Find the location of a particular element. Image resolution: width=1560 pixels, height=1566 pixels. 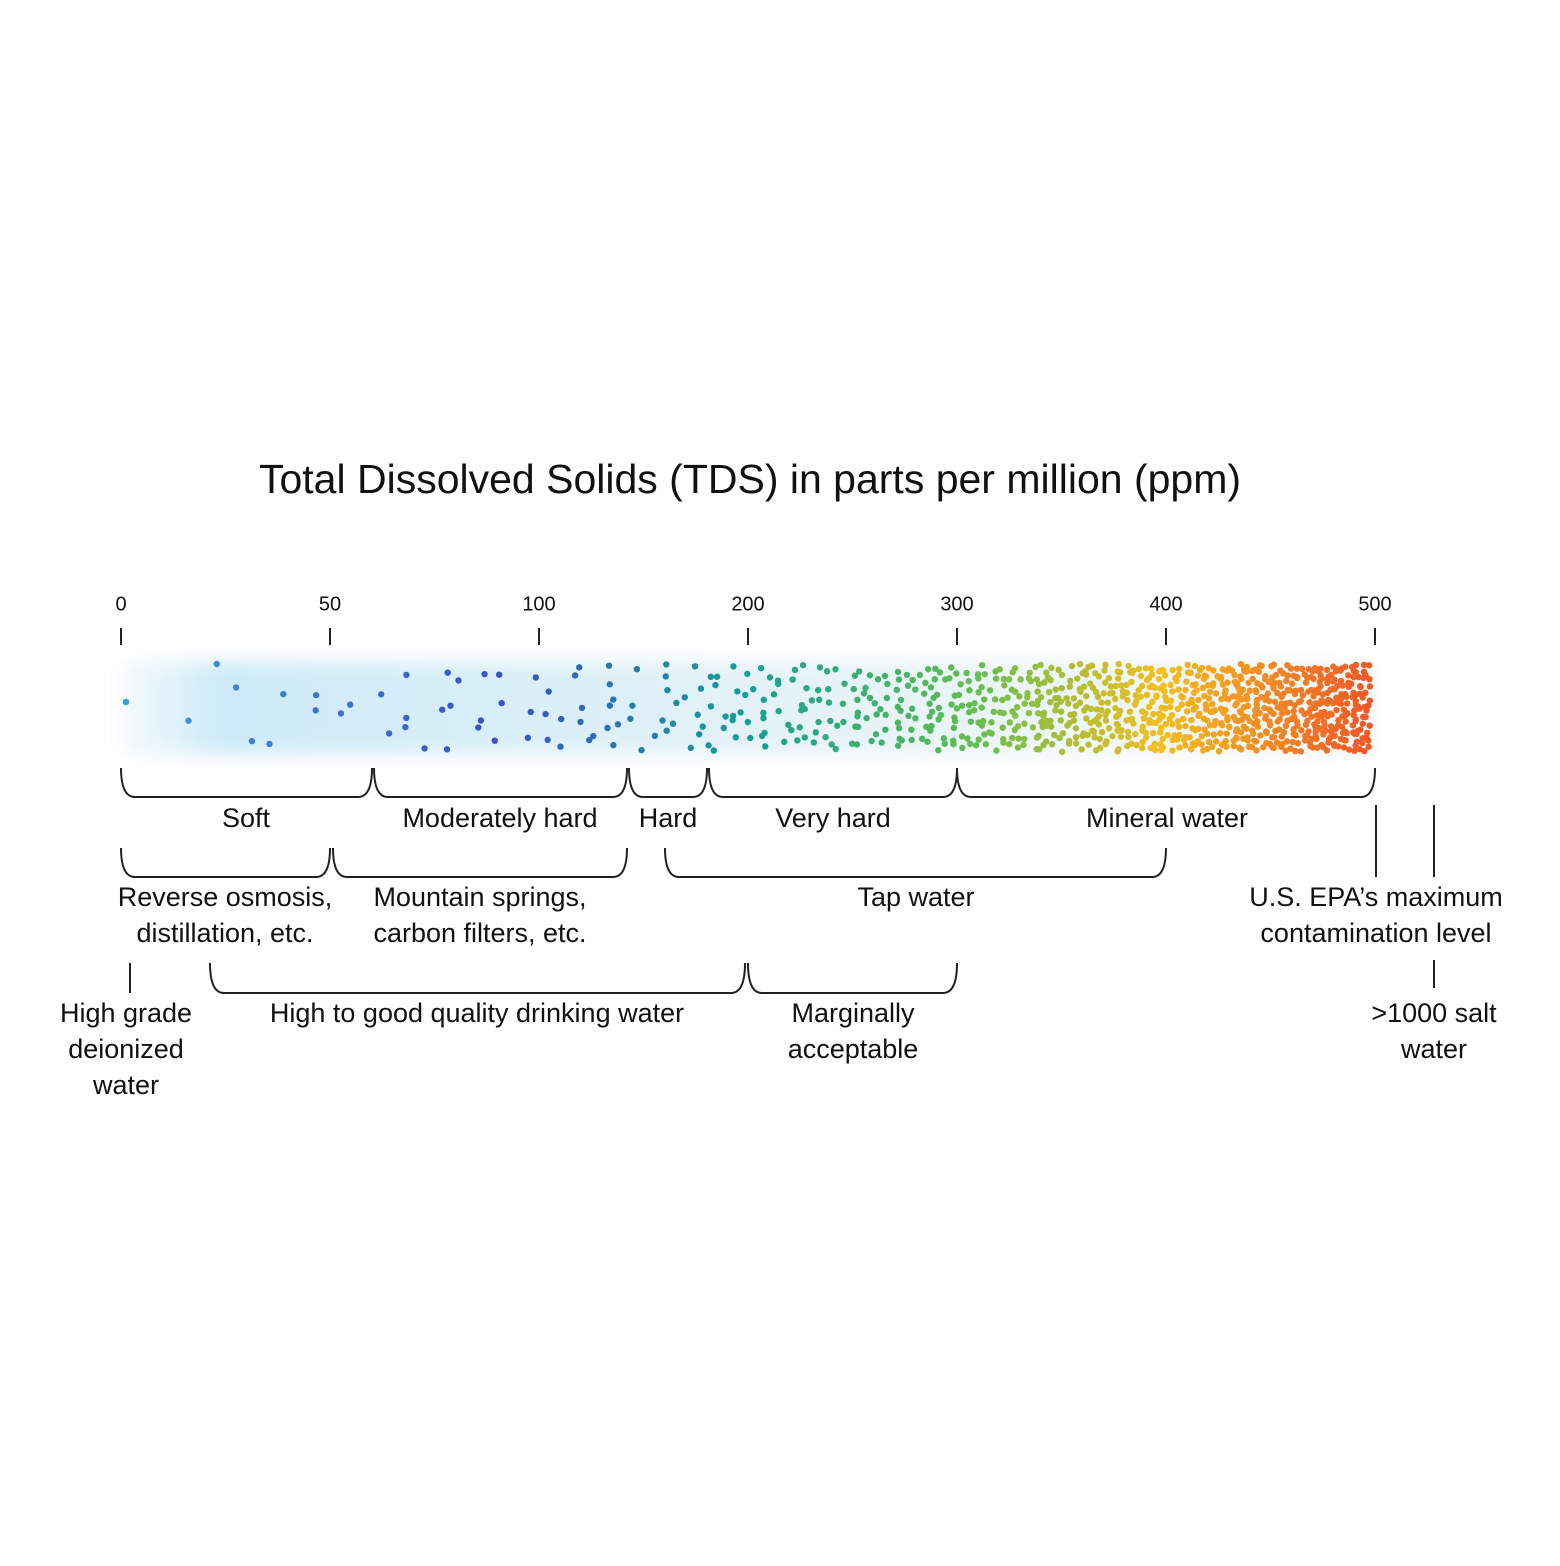

label: U.S. EPA’s maximum is located at coordinates (1376, 897).